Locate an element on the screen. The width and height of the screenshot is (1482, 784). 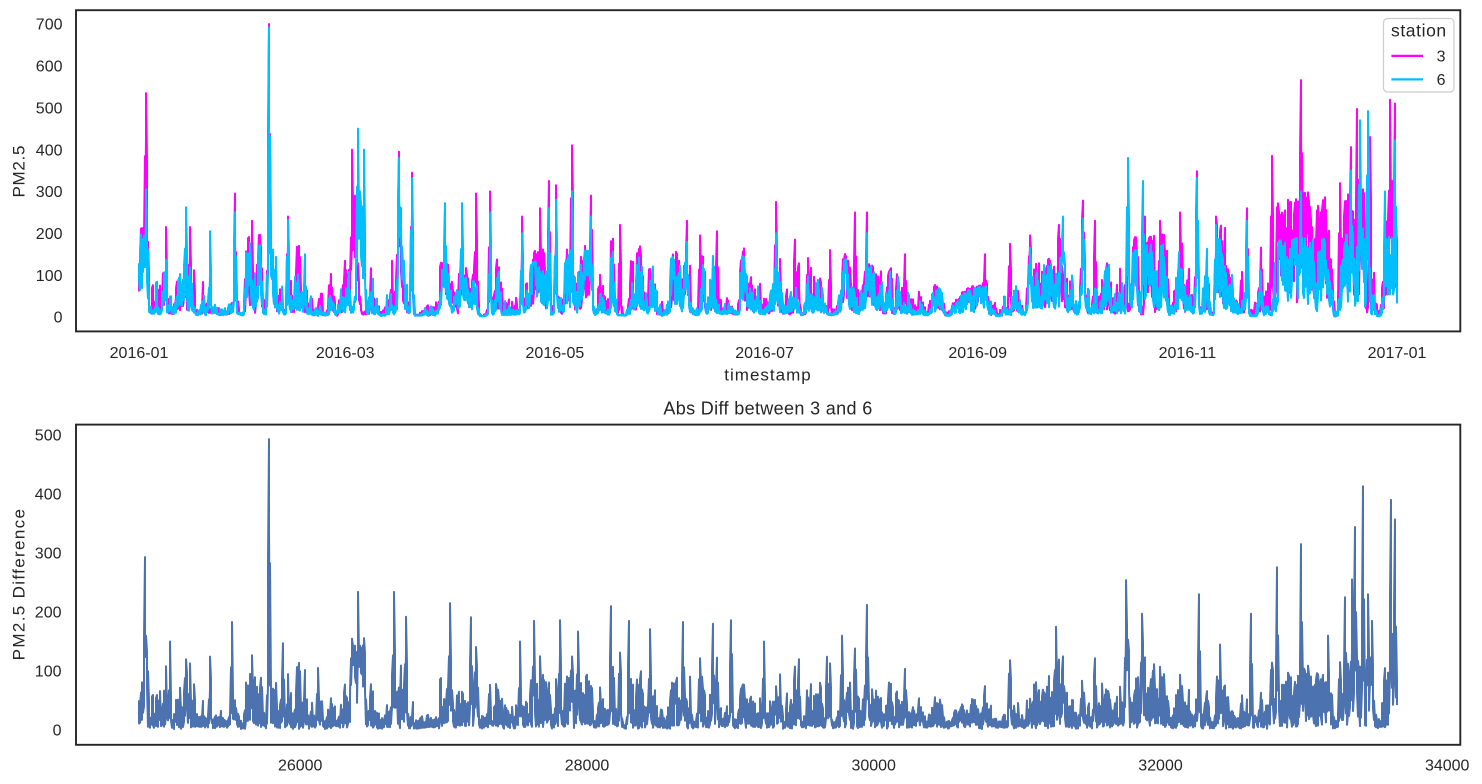
svg-text: 2016-01 is located at coordinates (139, 353).